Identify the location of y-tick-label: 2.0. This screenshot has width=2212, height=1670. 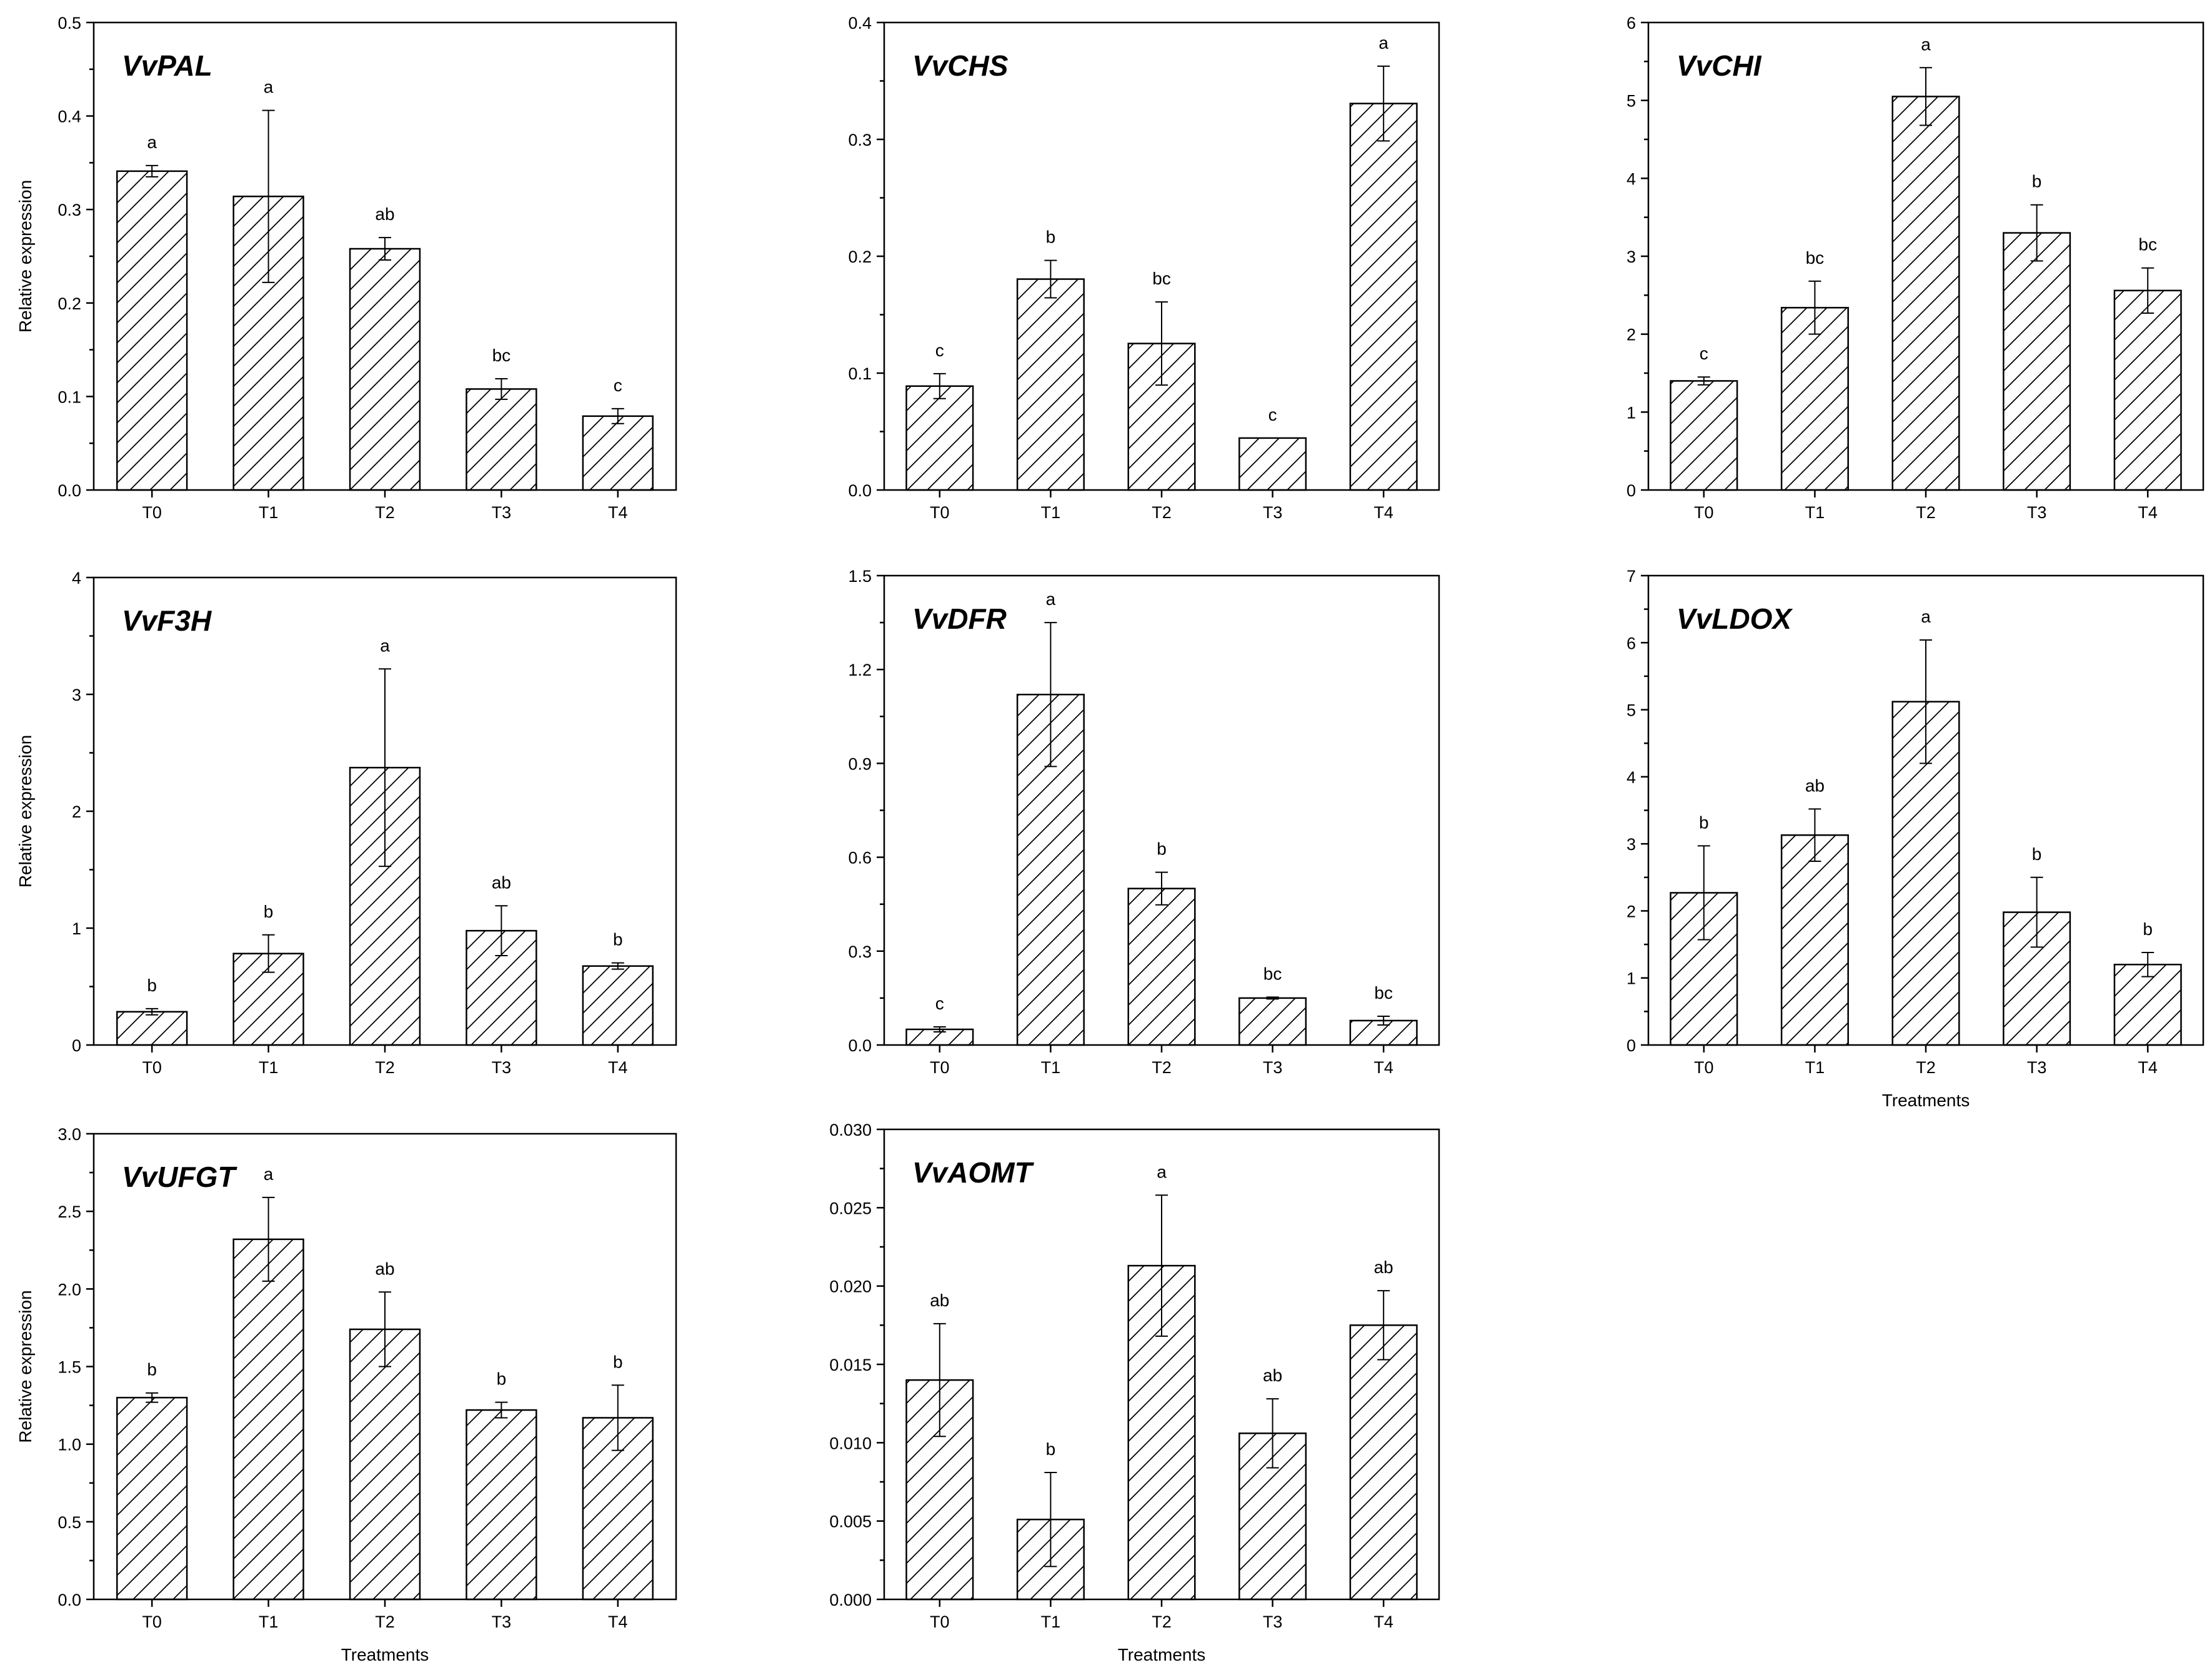
(69, 1290).